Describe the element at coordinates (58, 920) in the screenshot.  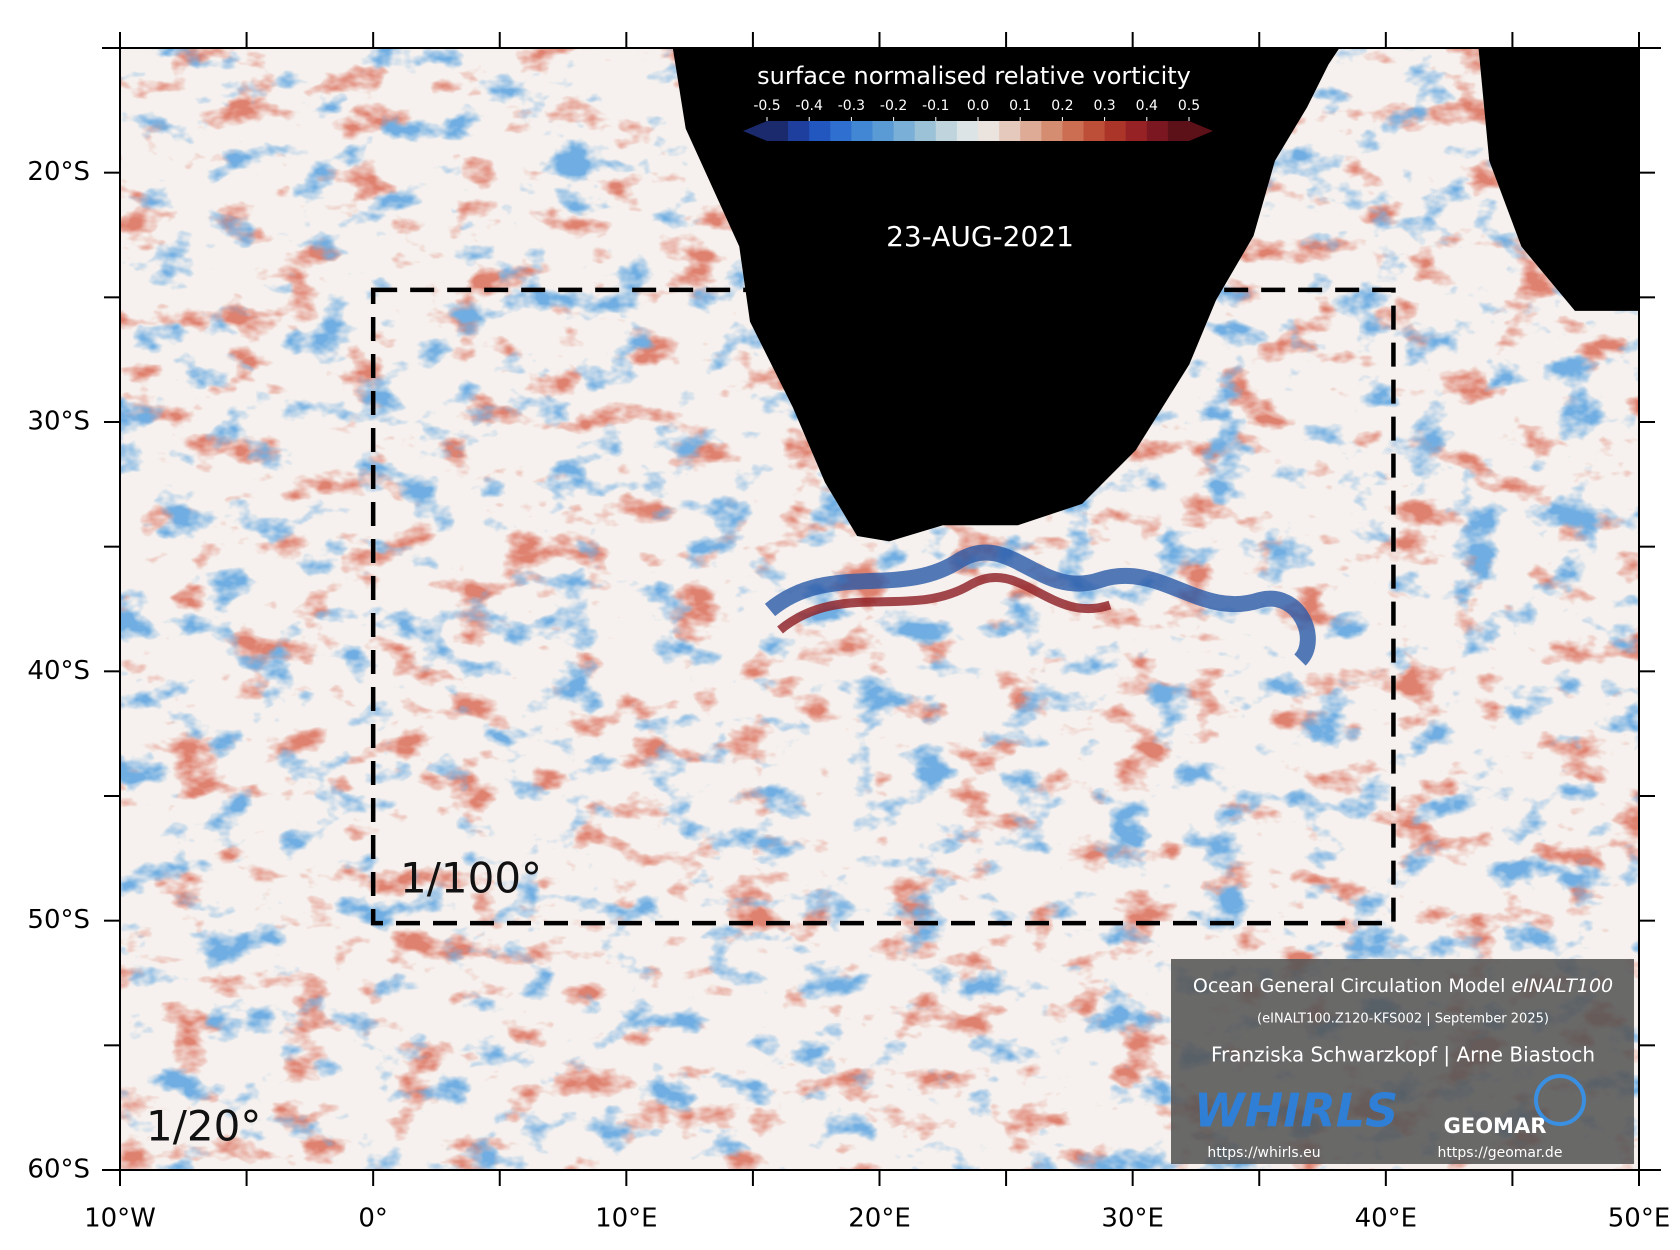
I see `y-tick-label: 50°S` at that location.